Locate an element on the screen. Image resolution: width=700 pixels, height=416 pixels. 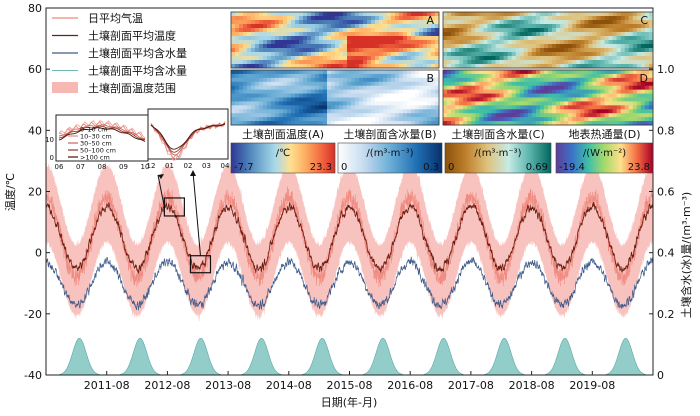
map-frame is located at coordinates (548, 97).